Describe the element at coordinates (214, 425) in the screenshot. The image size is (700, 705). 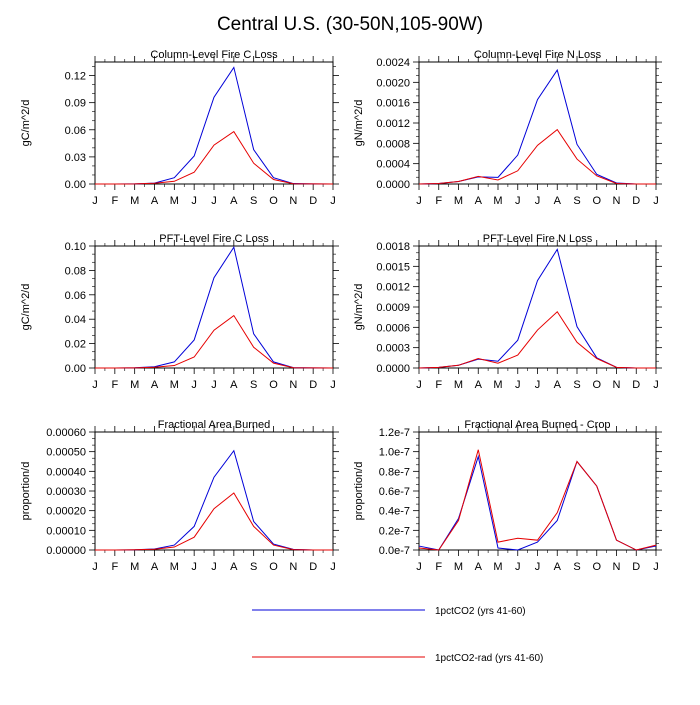
I see `panel-title: Fractional Area Burned` at that location.